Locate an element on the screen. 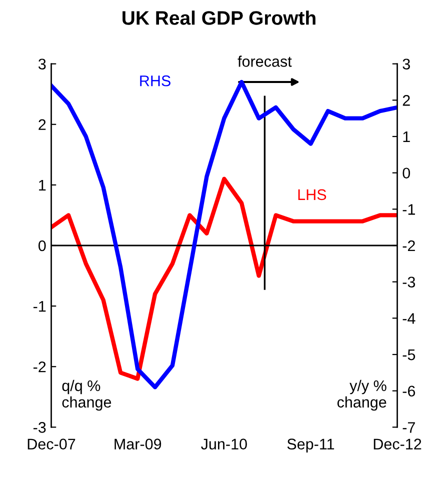 The height and width of the screenshot is (491, 438). y2-tick-label: -7 is located at coordinates (408, 427).